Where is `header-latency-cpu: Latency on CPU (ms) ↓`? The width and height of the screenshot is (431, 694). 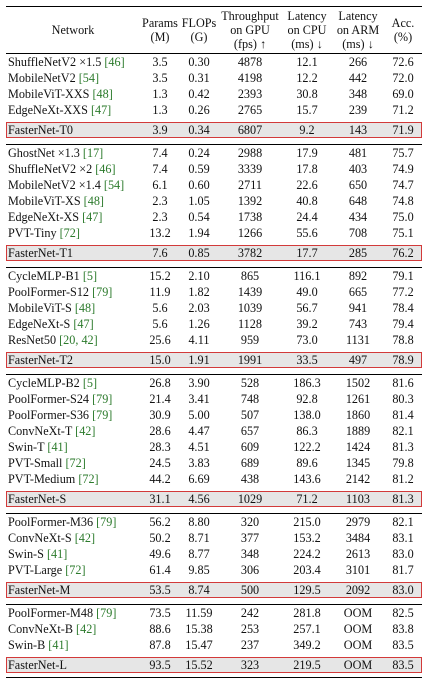
header-latency-cpu: Latency on CPU (ms) ↓ is located at coordinates (307, 30).